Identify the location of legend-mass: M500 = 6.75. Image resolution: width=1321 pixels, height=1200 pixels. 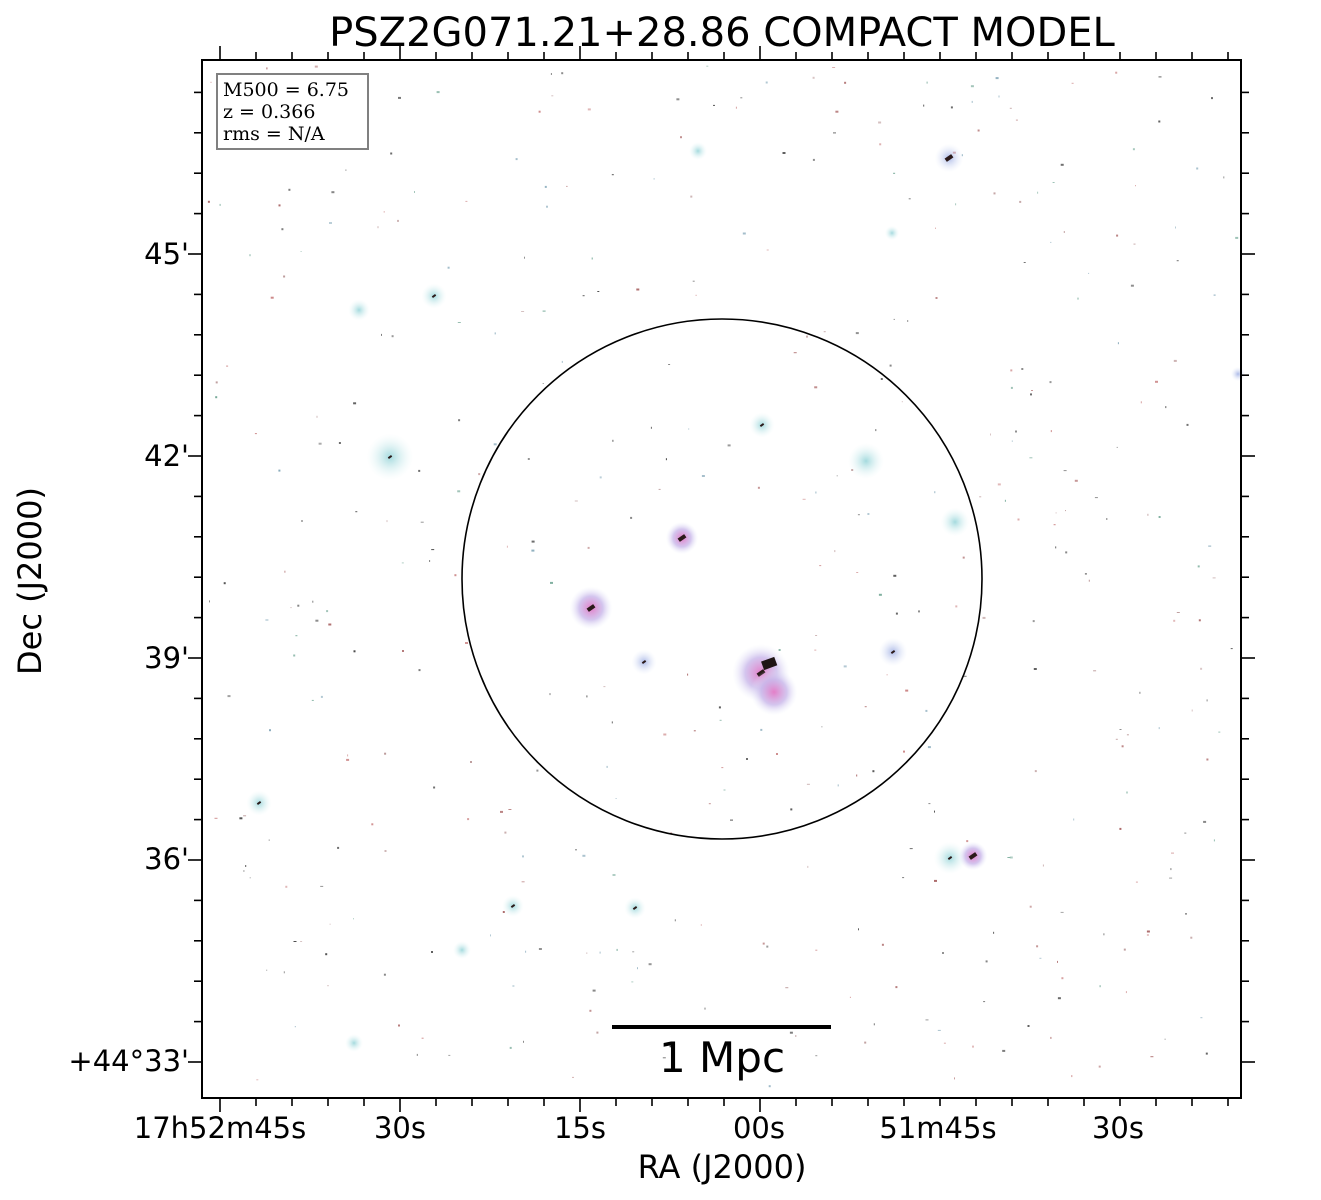
(286, 90).